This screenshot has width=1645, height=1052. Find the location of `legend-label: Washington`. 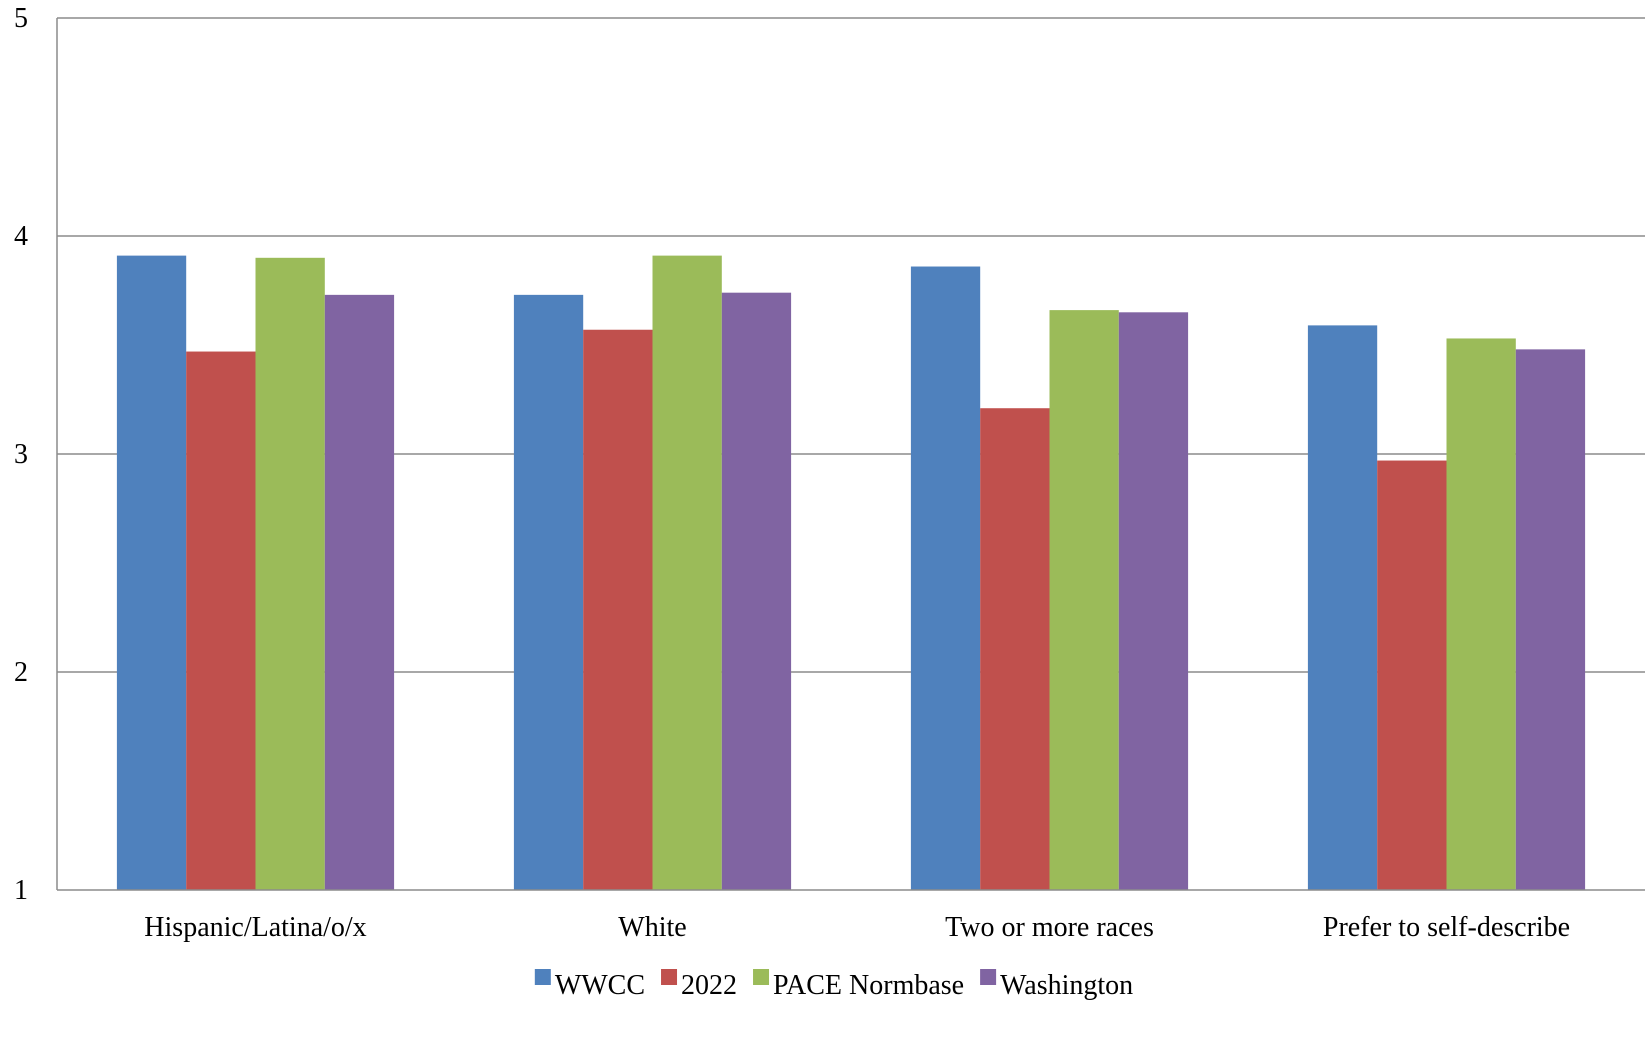

legend-label: Washington is located at coordinates (1066, 985).